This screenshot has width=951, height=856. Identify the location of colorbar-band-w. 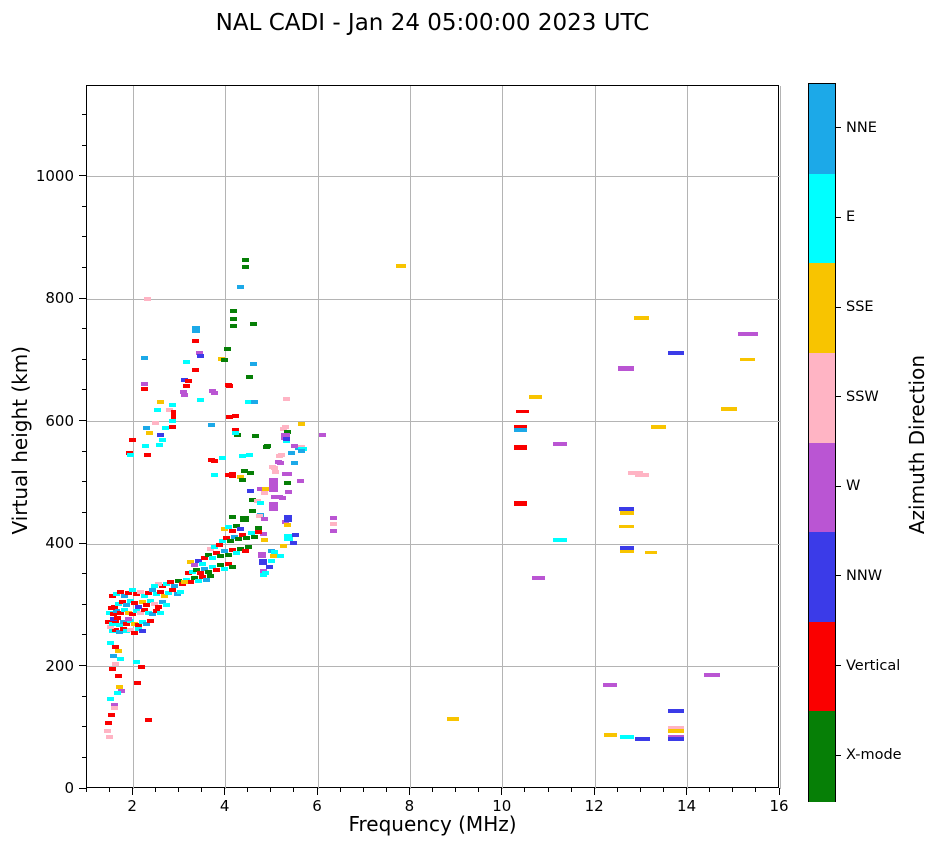
(822, 487).